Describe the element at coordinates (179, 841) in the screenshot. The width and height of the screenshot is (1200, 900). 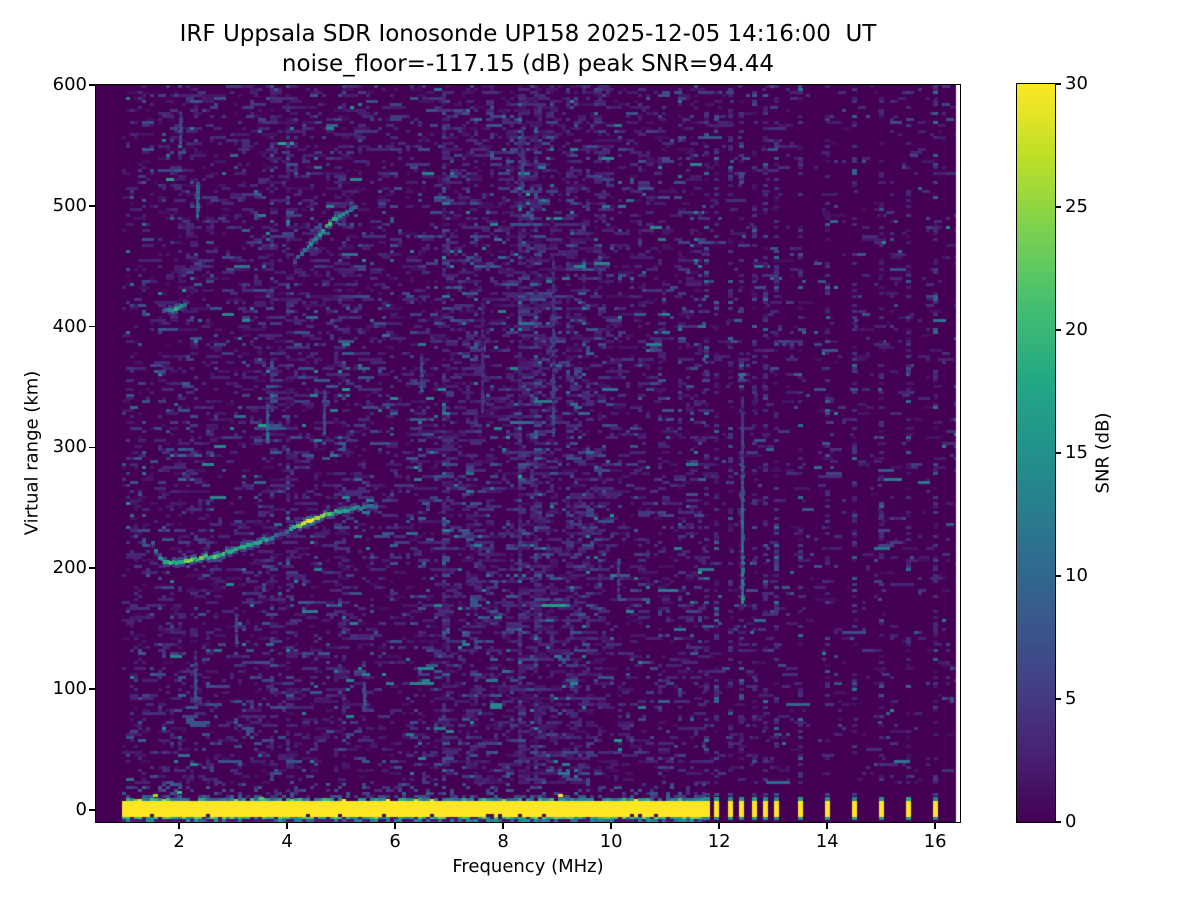
I see `x-tick-label: 2` at that location.